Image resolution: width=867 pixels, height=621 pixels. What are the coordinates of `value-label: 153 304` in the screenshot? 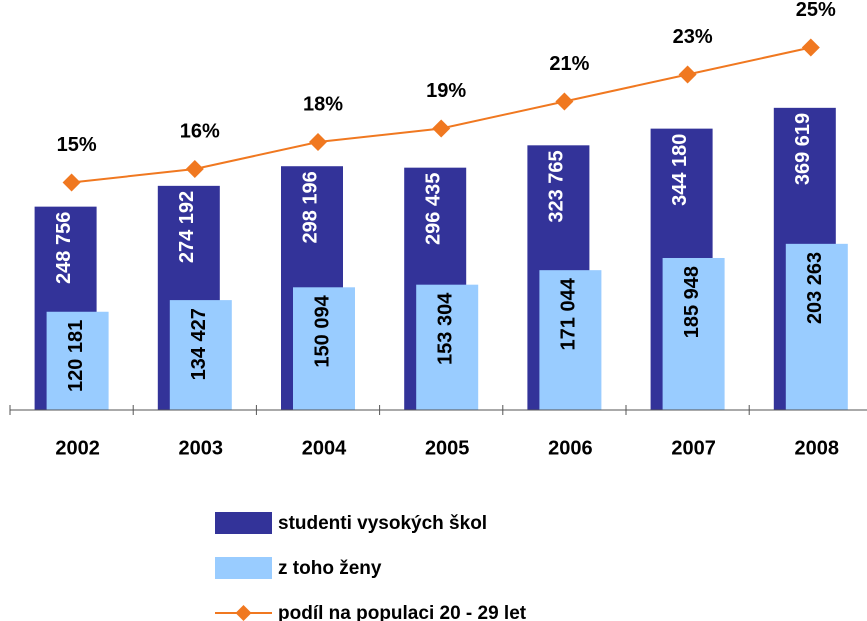 It's located at (445, 328).